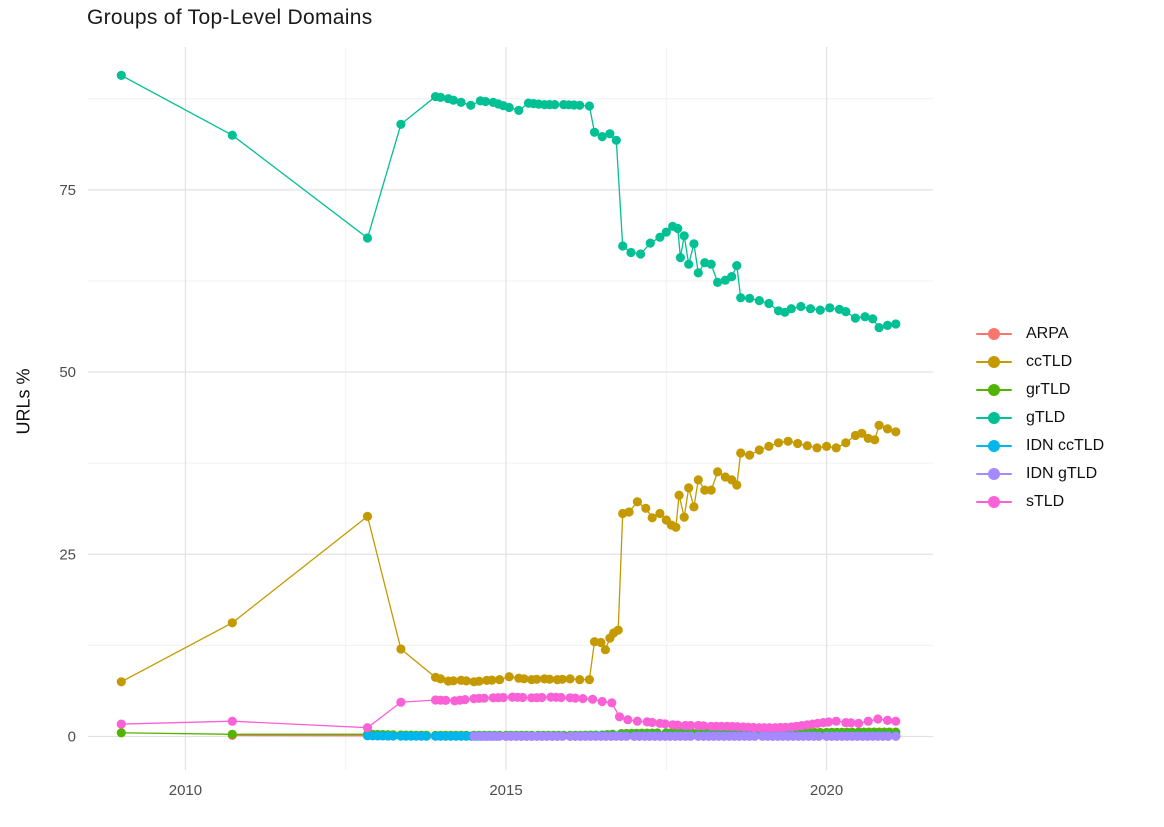  Describe the element at coordinates (67, 190) in the screenshot. I see `y-tick-label: 75` at that location.